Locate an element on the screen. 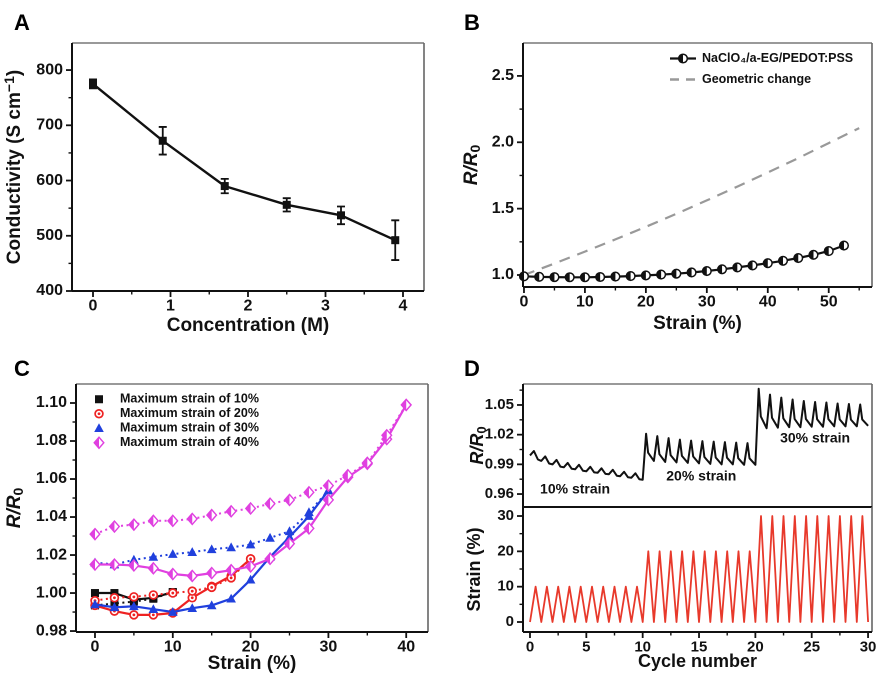  legend: NaClO₄/a-EG/PEDOT:PSS Geometric change is located at coordinates (761, 68).